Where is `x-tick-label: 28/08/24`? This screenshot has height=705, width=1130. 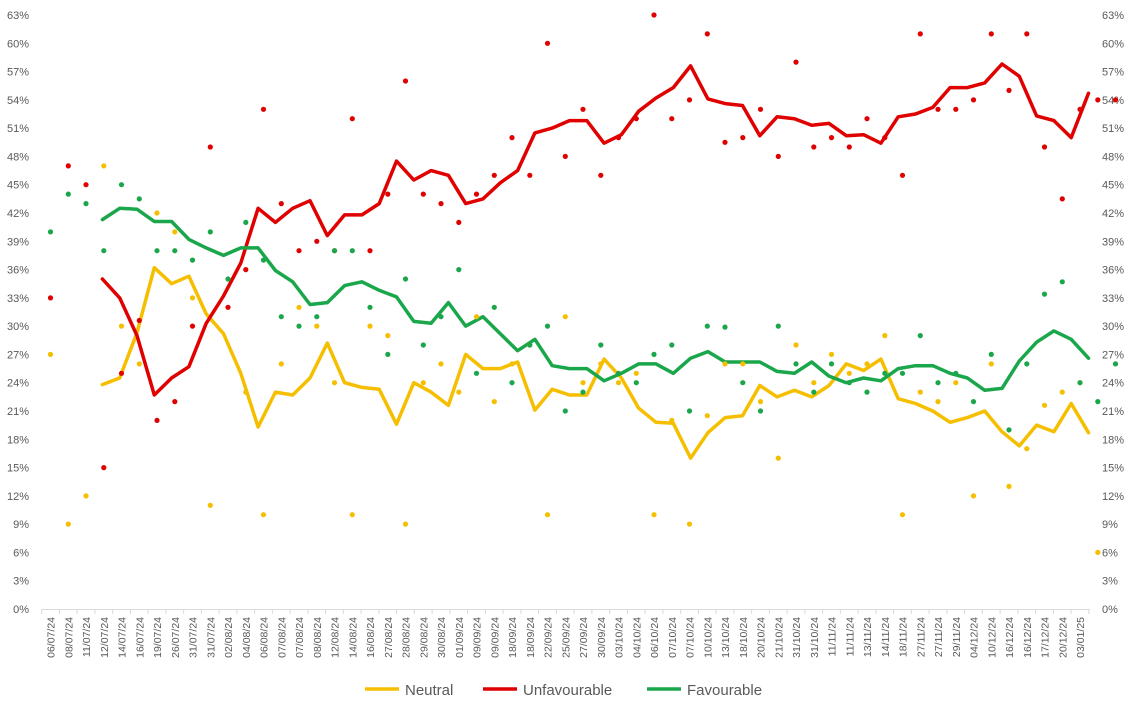 x-tick-label: 28/08/24 is located at coordinates (407, 637).